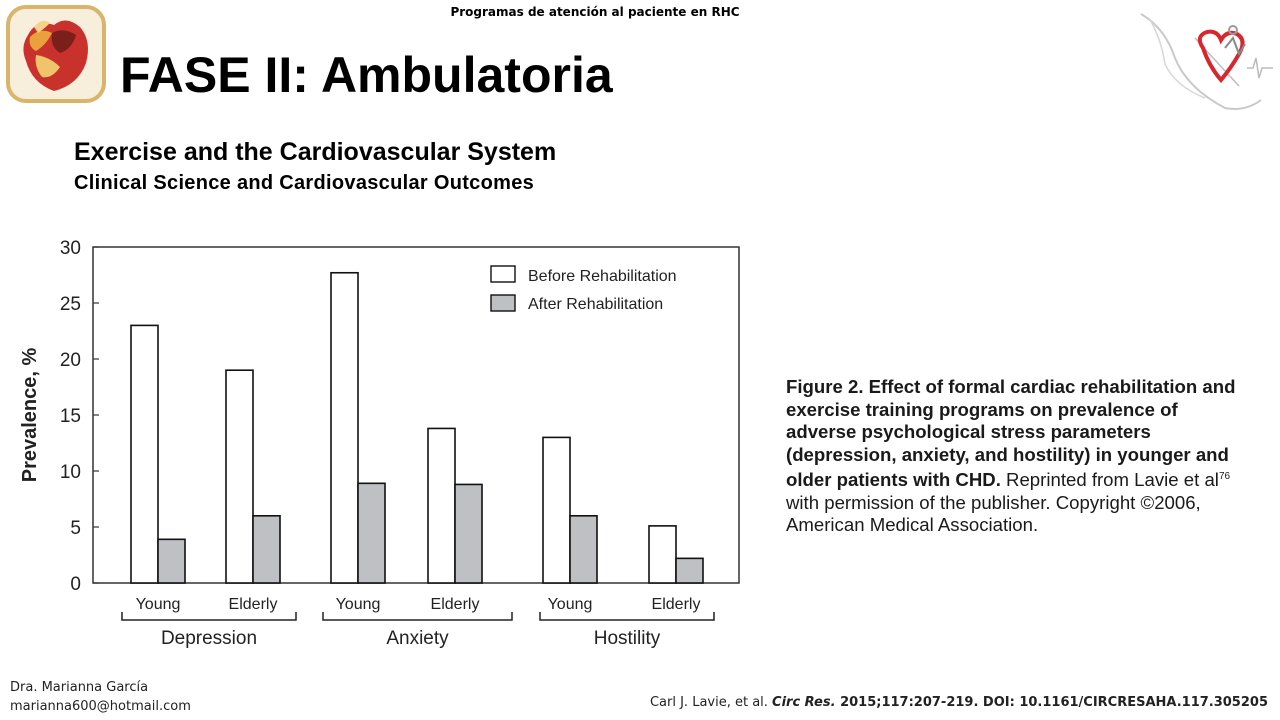 This screenshot has width=1280, height=720. Describe the element at coordinates (417, 638) in the screenshot. I see `group-label: Anxiety` at that location.